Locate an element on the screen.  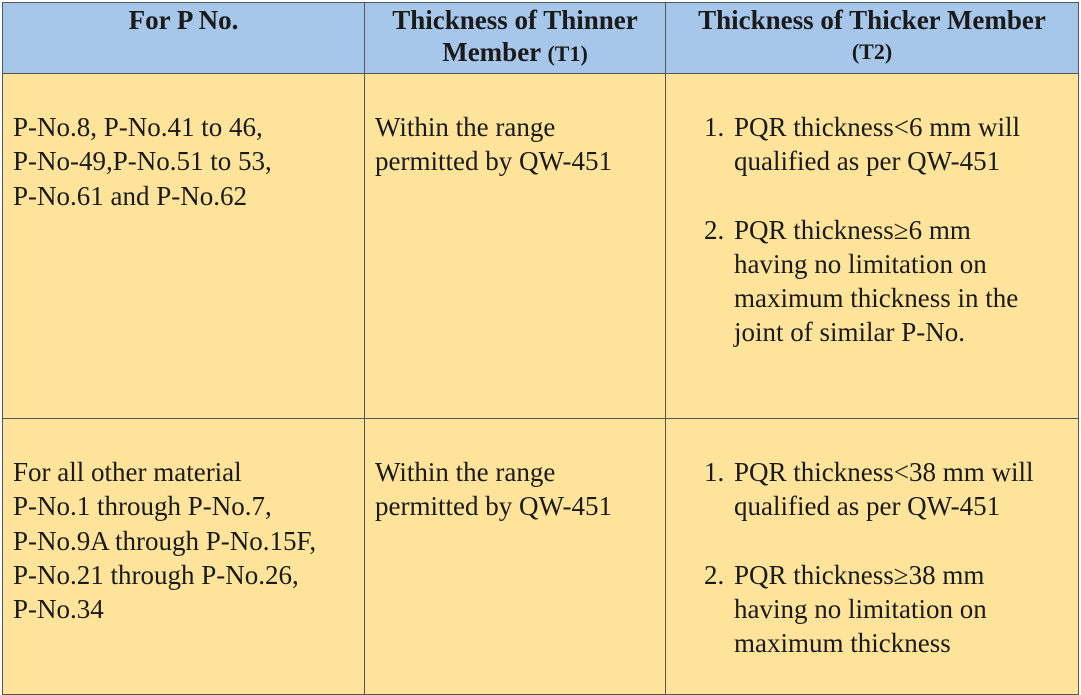
list-item-line: PQR thickness<38 mm will is located at coordinates (884, 472).